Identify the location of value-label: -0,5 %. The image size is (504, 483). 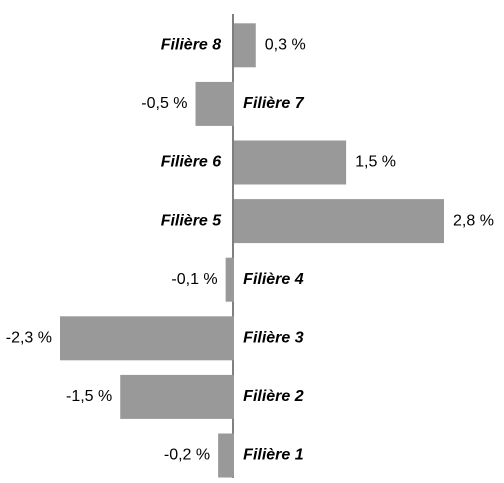
(164, 103).